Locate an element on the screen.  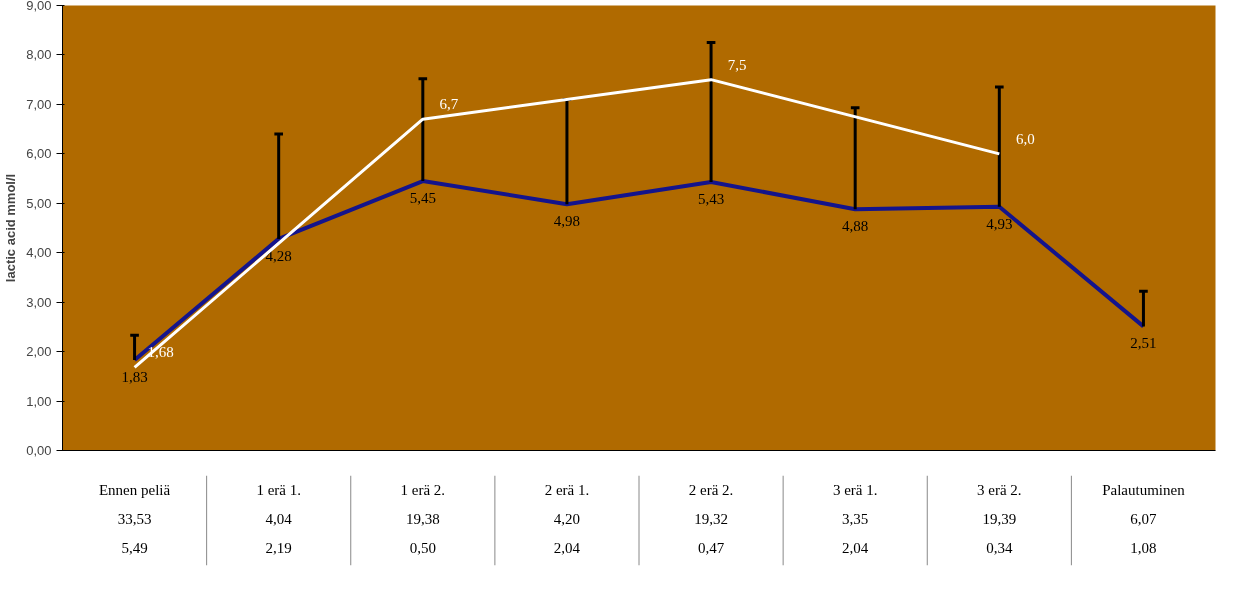
text: 3,35 is located at coordinates (855, 519).